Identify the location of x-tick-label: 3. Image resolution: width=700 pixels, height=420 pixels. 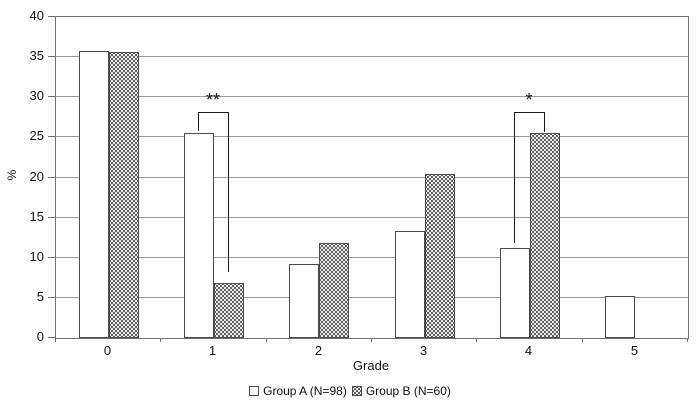
(423, 350).